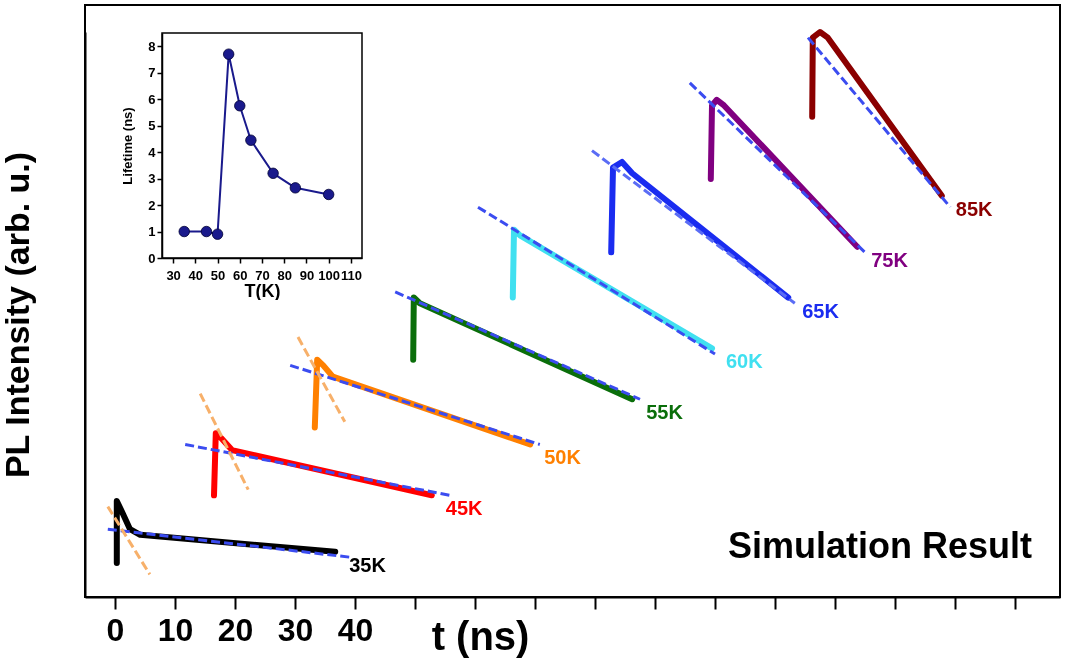 Image resolution: width=1073 pixels, height=662 pixels. I want to click on series-label: 85K, so click(974, 208).